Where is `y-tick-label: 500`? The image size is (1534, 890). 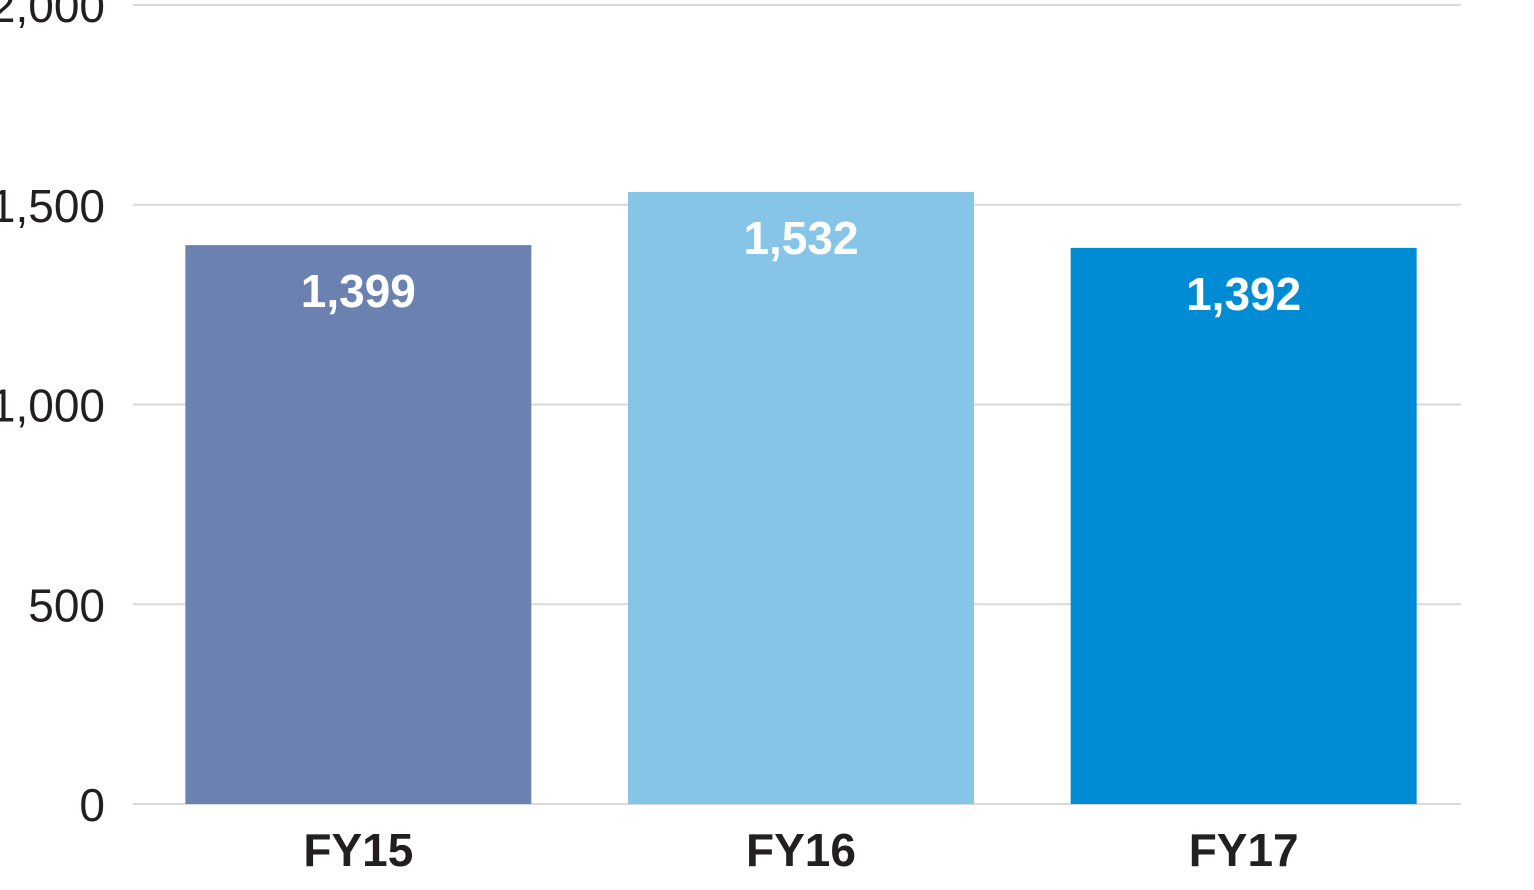
y-tick-label: 500 is located at coordinates (66, 605).